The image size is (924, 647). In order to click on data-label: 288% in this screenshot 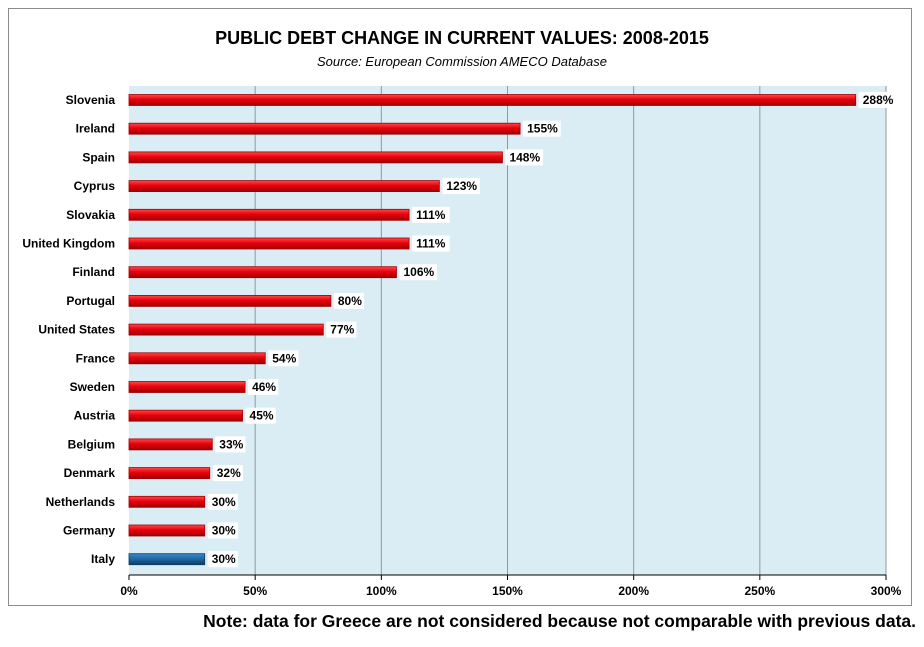, I will do `click(878, 100)`.